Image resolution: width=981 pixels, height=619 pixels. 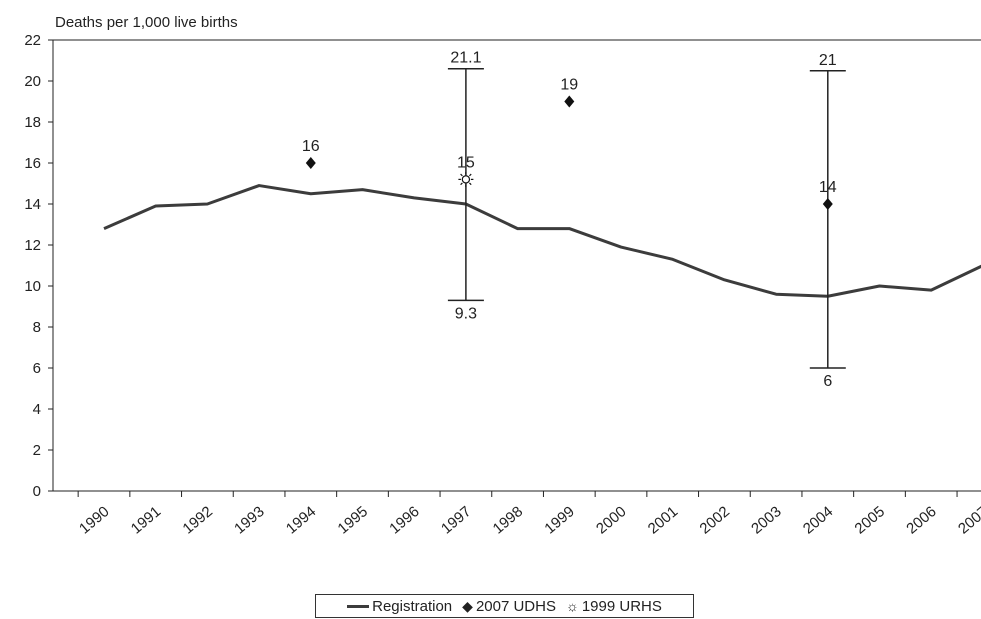 I want to click on legend-item-registration: Registration, so click(x=399, y=606).